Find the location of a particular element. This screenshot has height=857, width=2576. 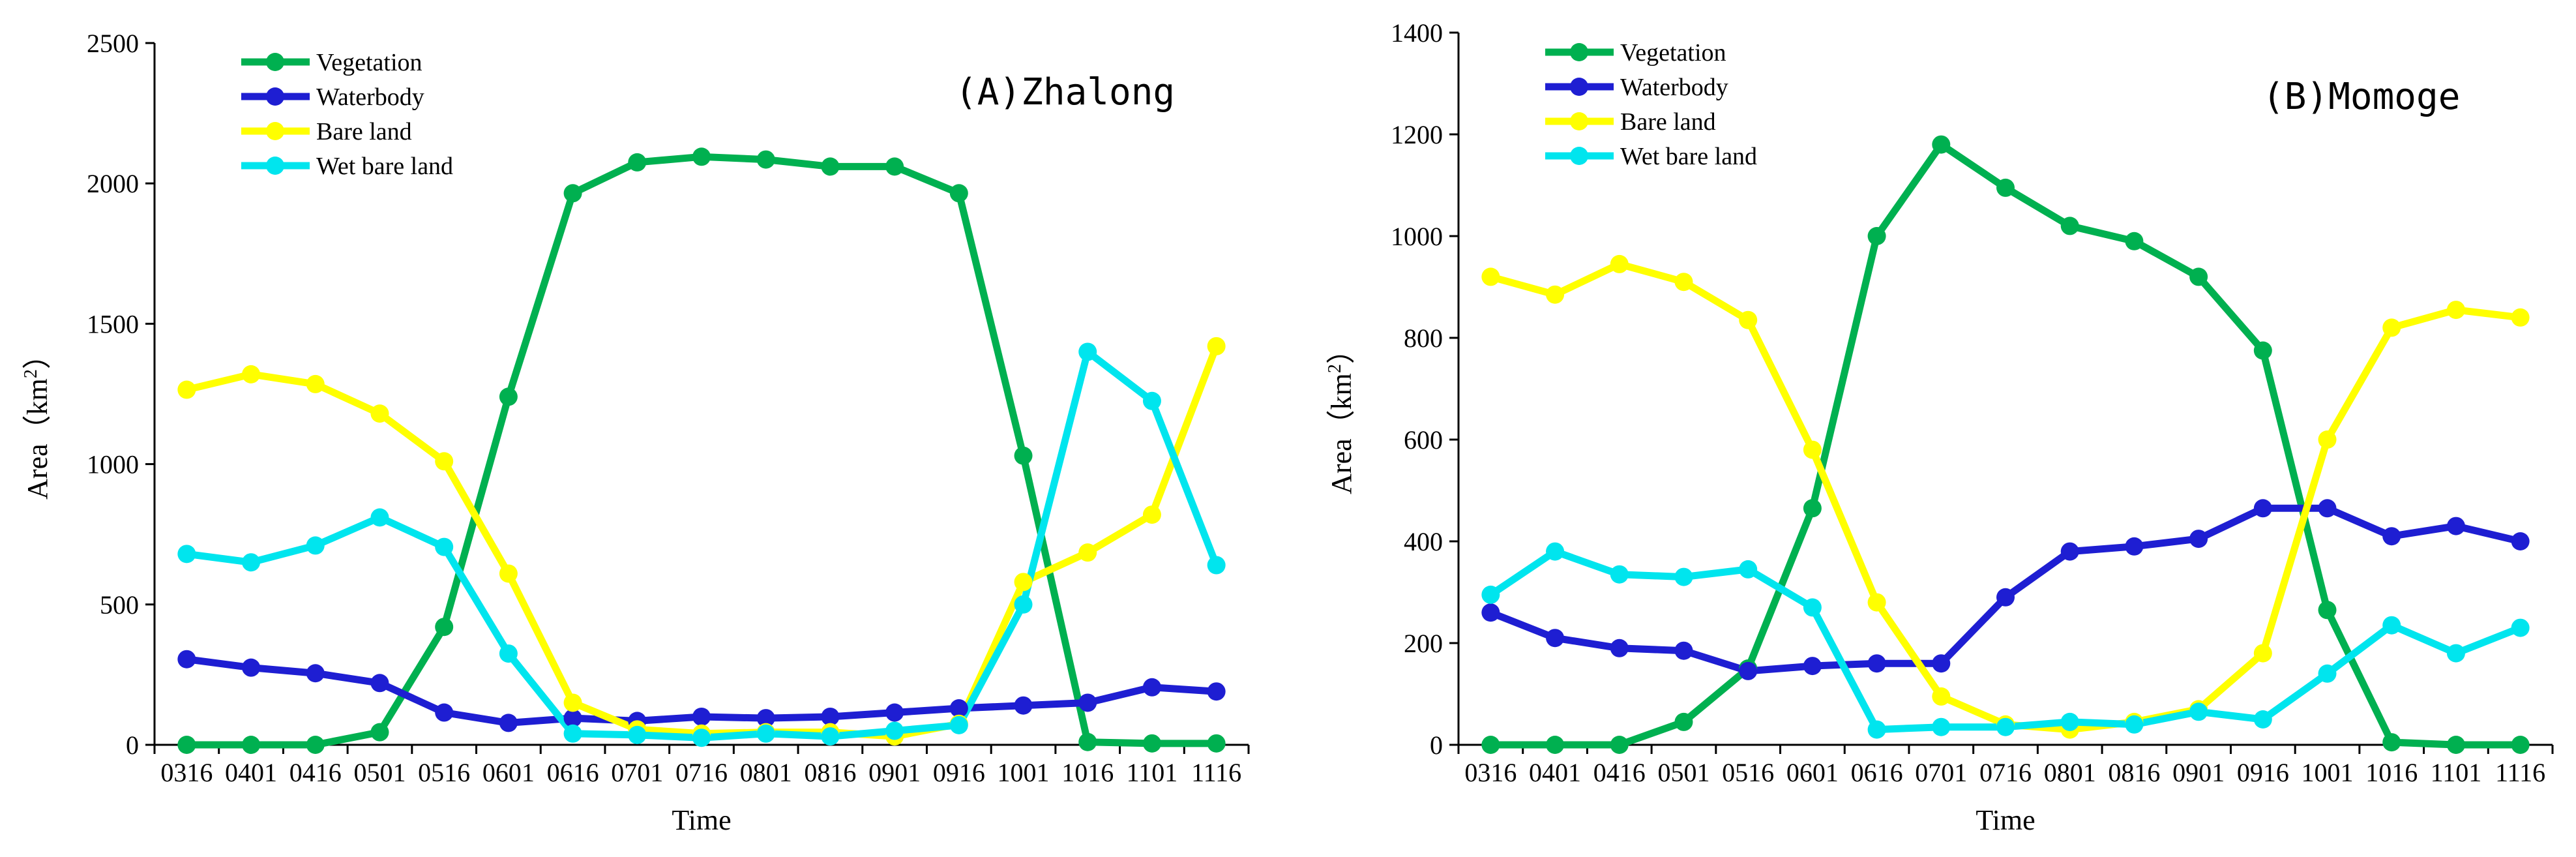

y-tick-label: 500 is located at coordinates (119, 605).